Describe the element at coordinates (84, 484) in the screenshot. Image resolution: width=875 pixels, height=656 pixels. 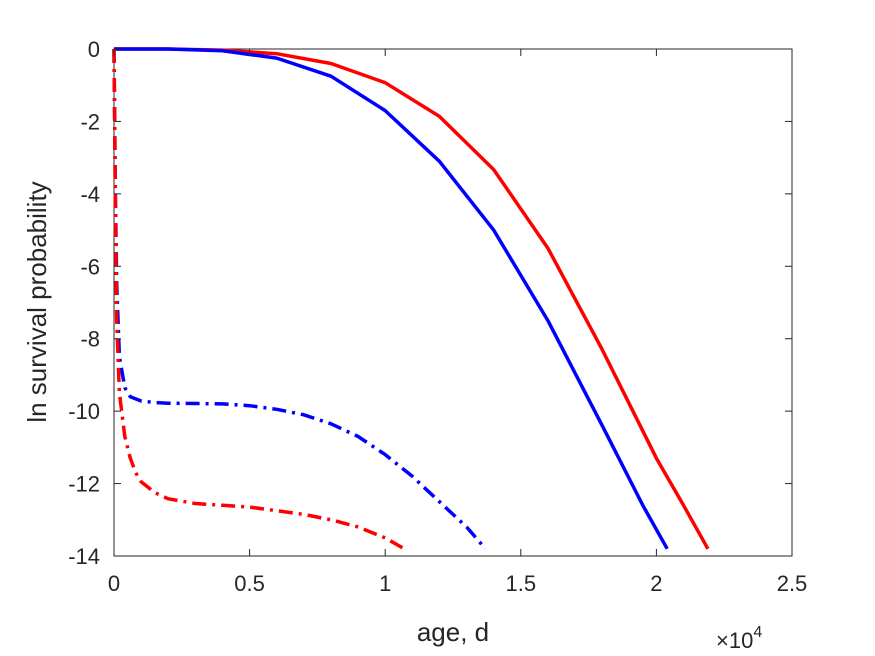
I see `y-tick-label: -12` at that location.